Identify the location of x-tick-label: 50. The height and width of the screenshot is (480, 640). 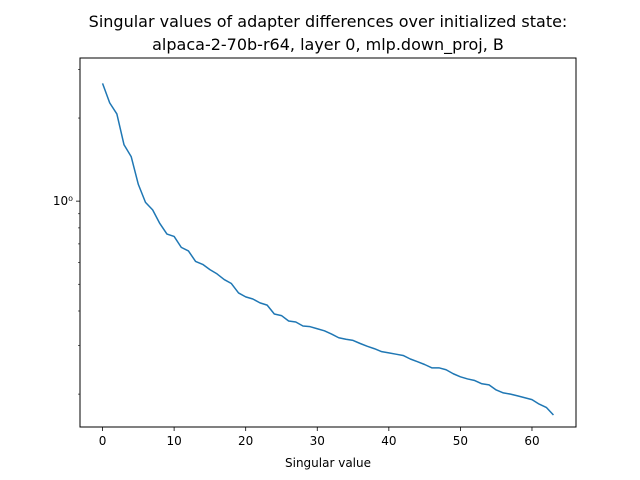
(460, 441).